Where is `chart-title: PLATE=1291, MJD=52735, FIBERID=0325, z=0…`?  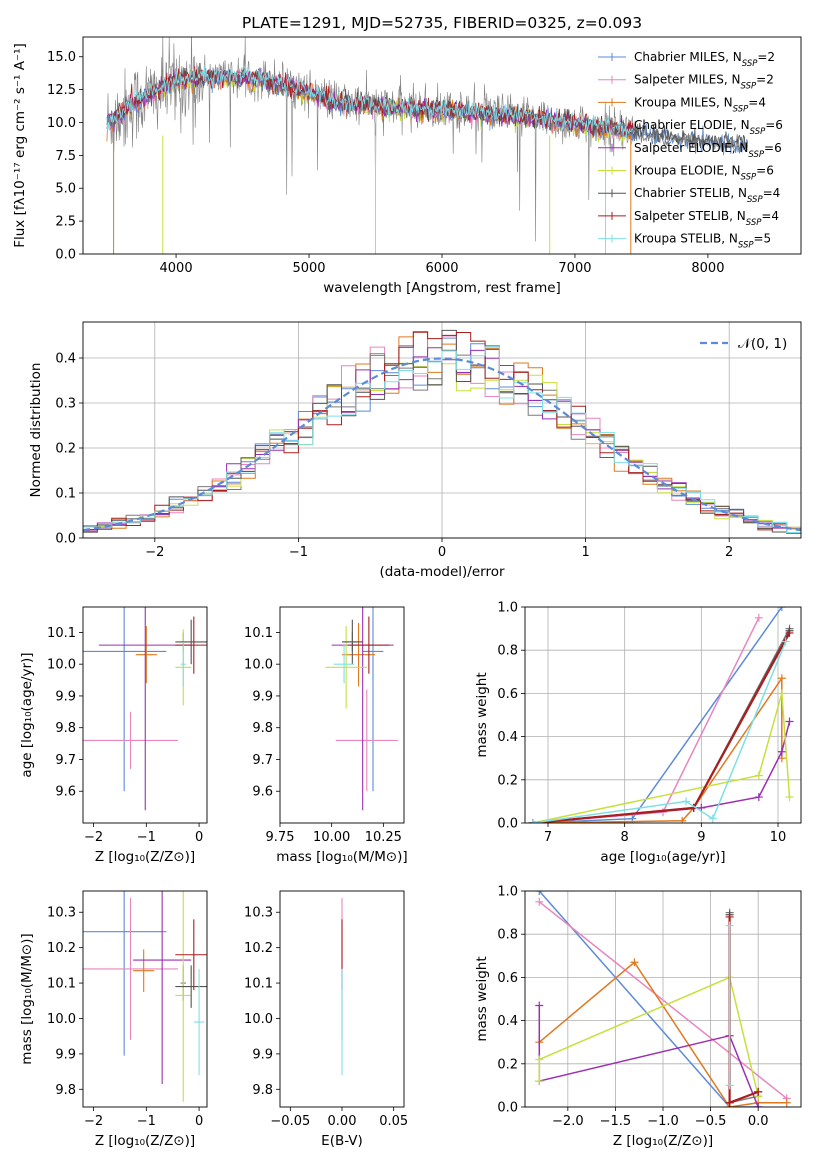 chart-title: PLATE=1291, MJD=52735, FIBERID=0325, z=0… is located at coordinates (442, 23).